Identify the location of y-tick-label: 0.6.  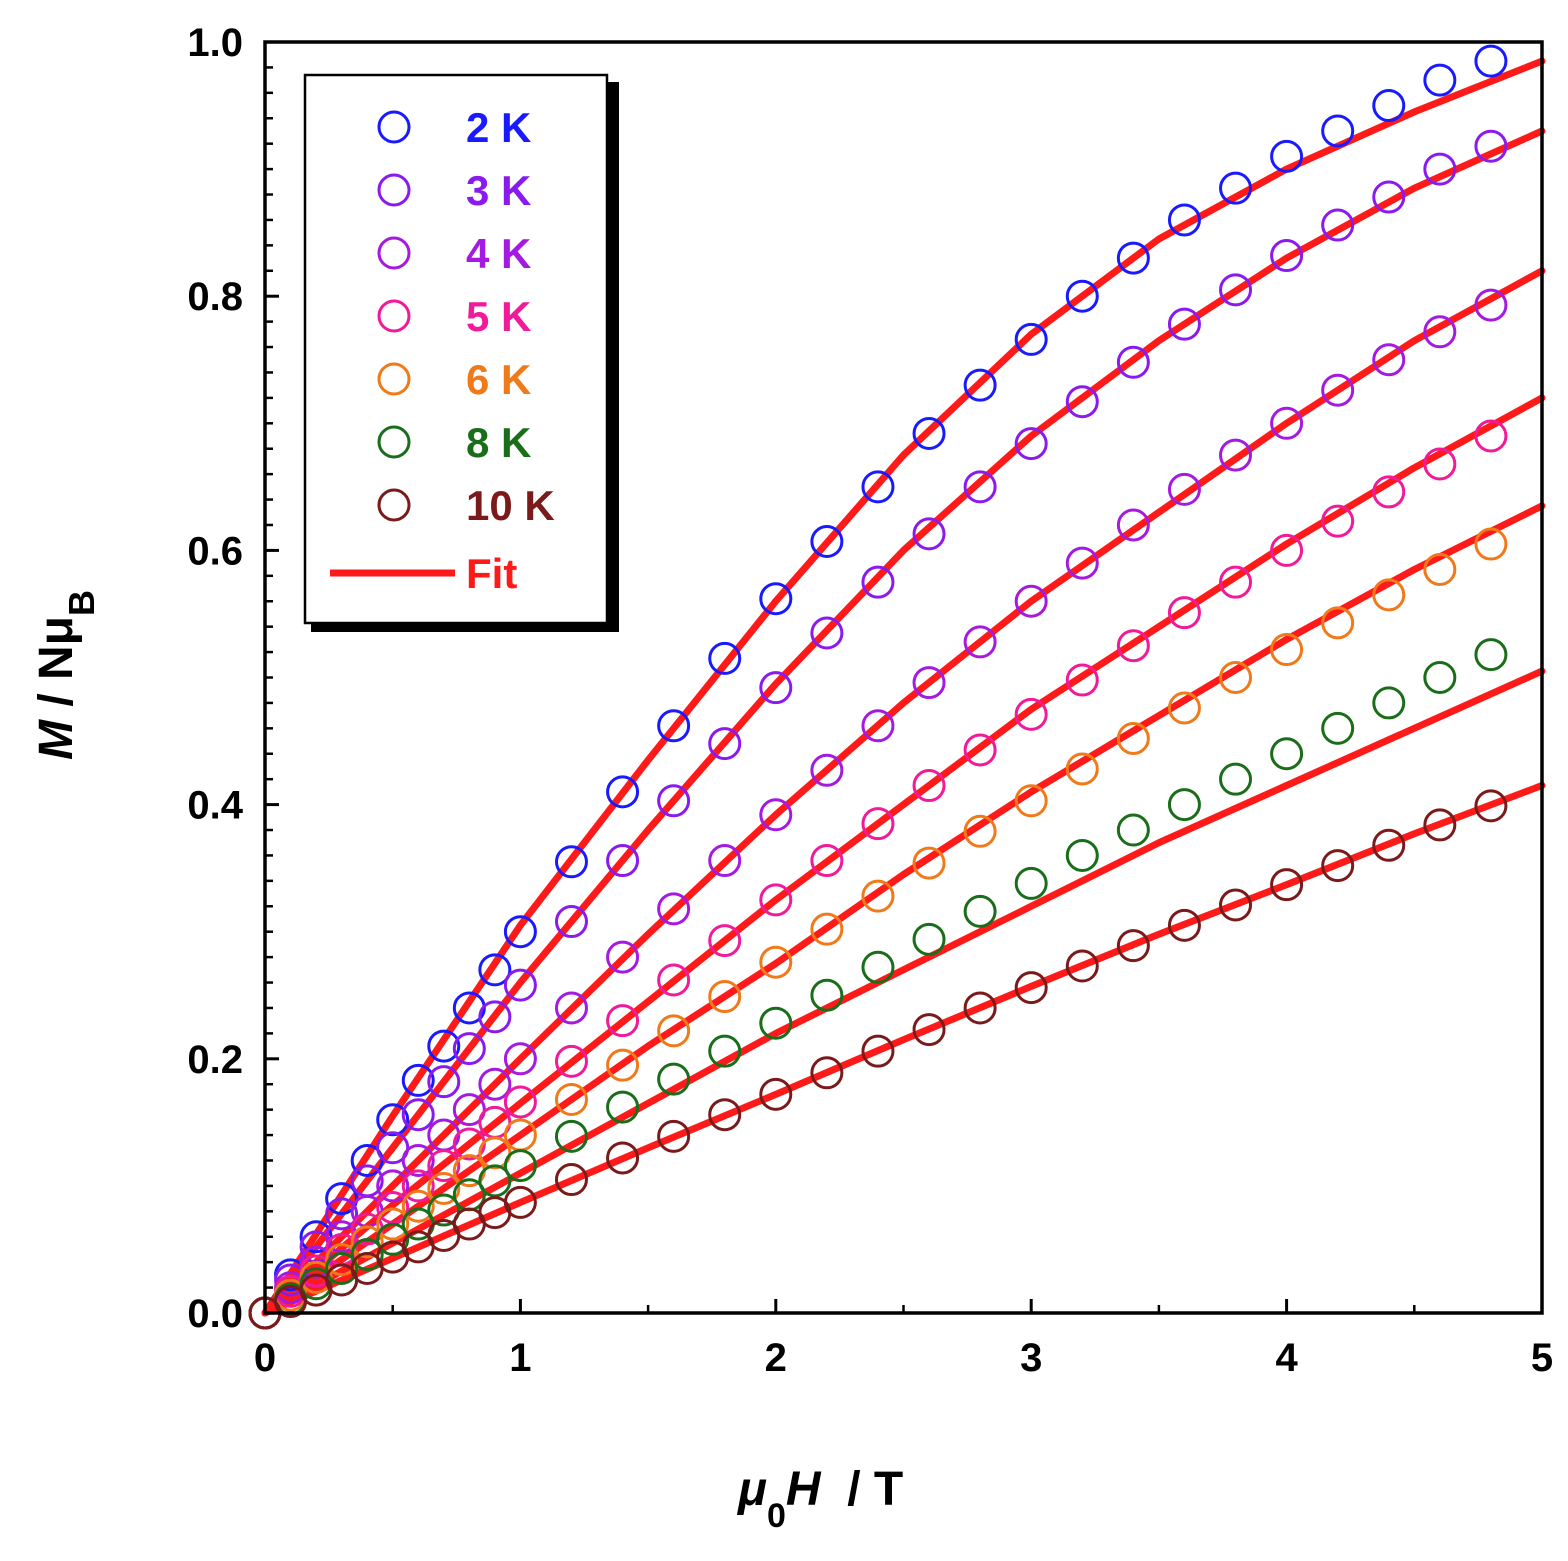
(215, 551).